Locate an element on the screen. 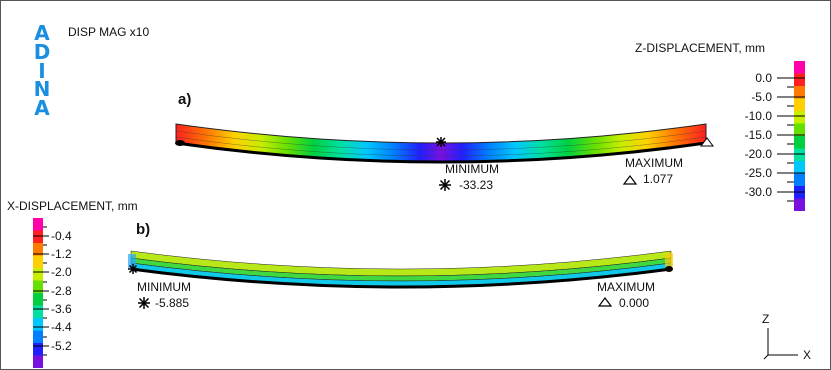  z-legend-tick: 0.0 is located at coordinates (763, 78).